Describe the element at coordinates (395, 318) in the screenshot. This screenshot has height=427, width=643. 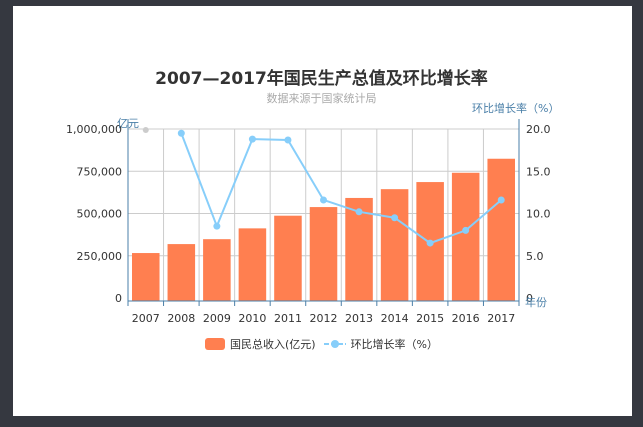
I see `x-tick-label: 2014` at that location.